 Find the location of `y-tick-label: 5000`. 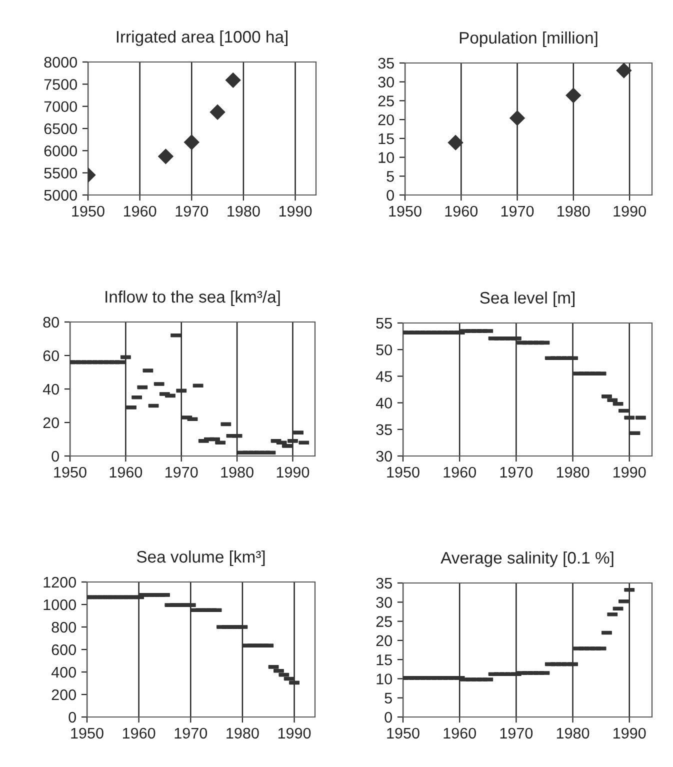

y-tick-label: 5000 is located at coordinates (60, 195).